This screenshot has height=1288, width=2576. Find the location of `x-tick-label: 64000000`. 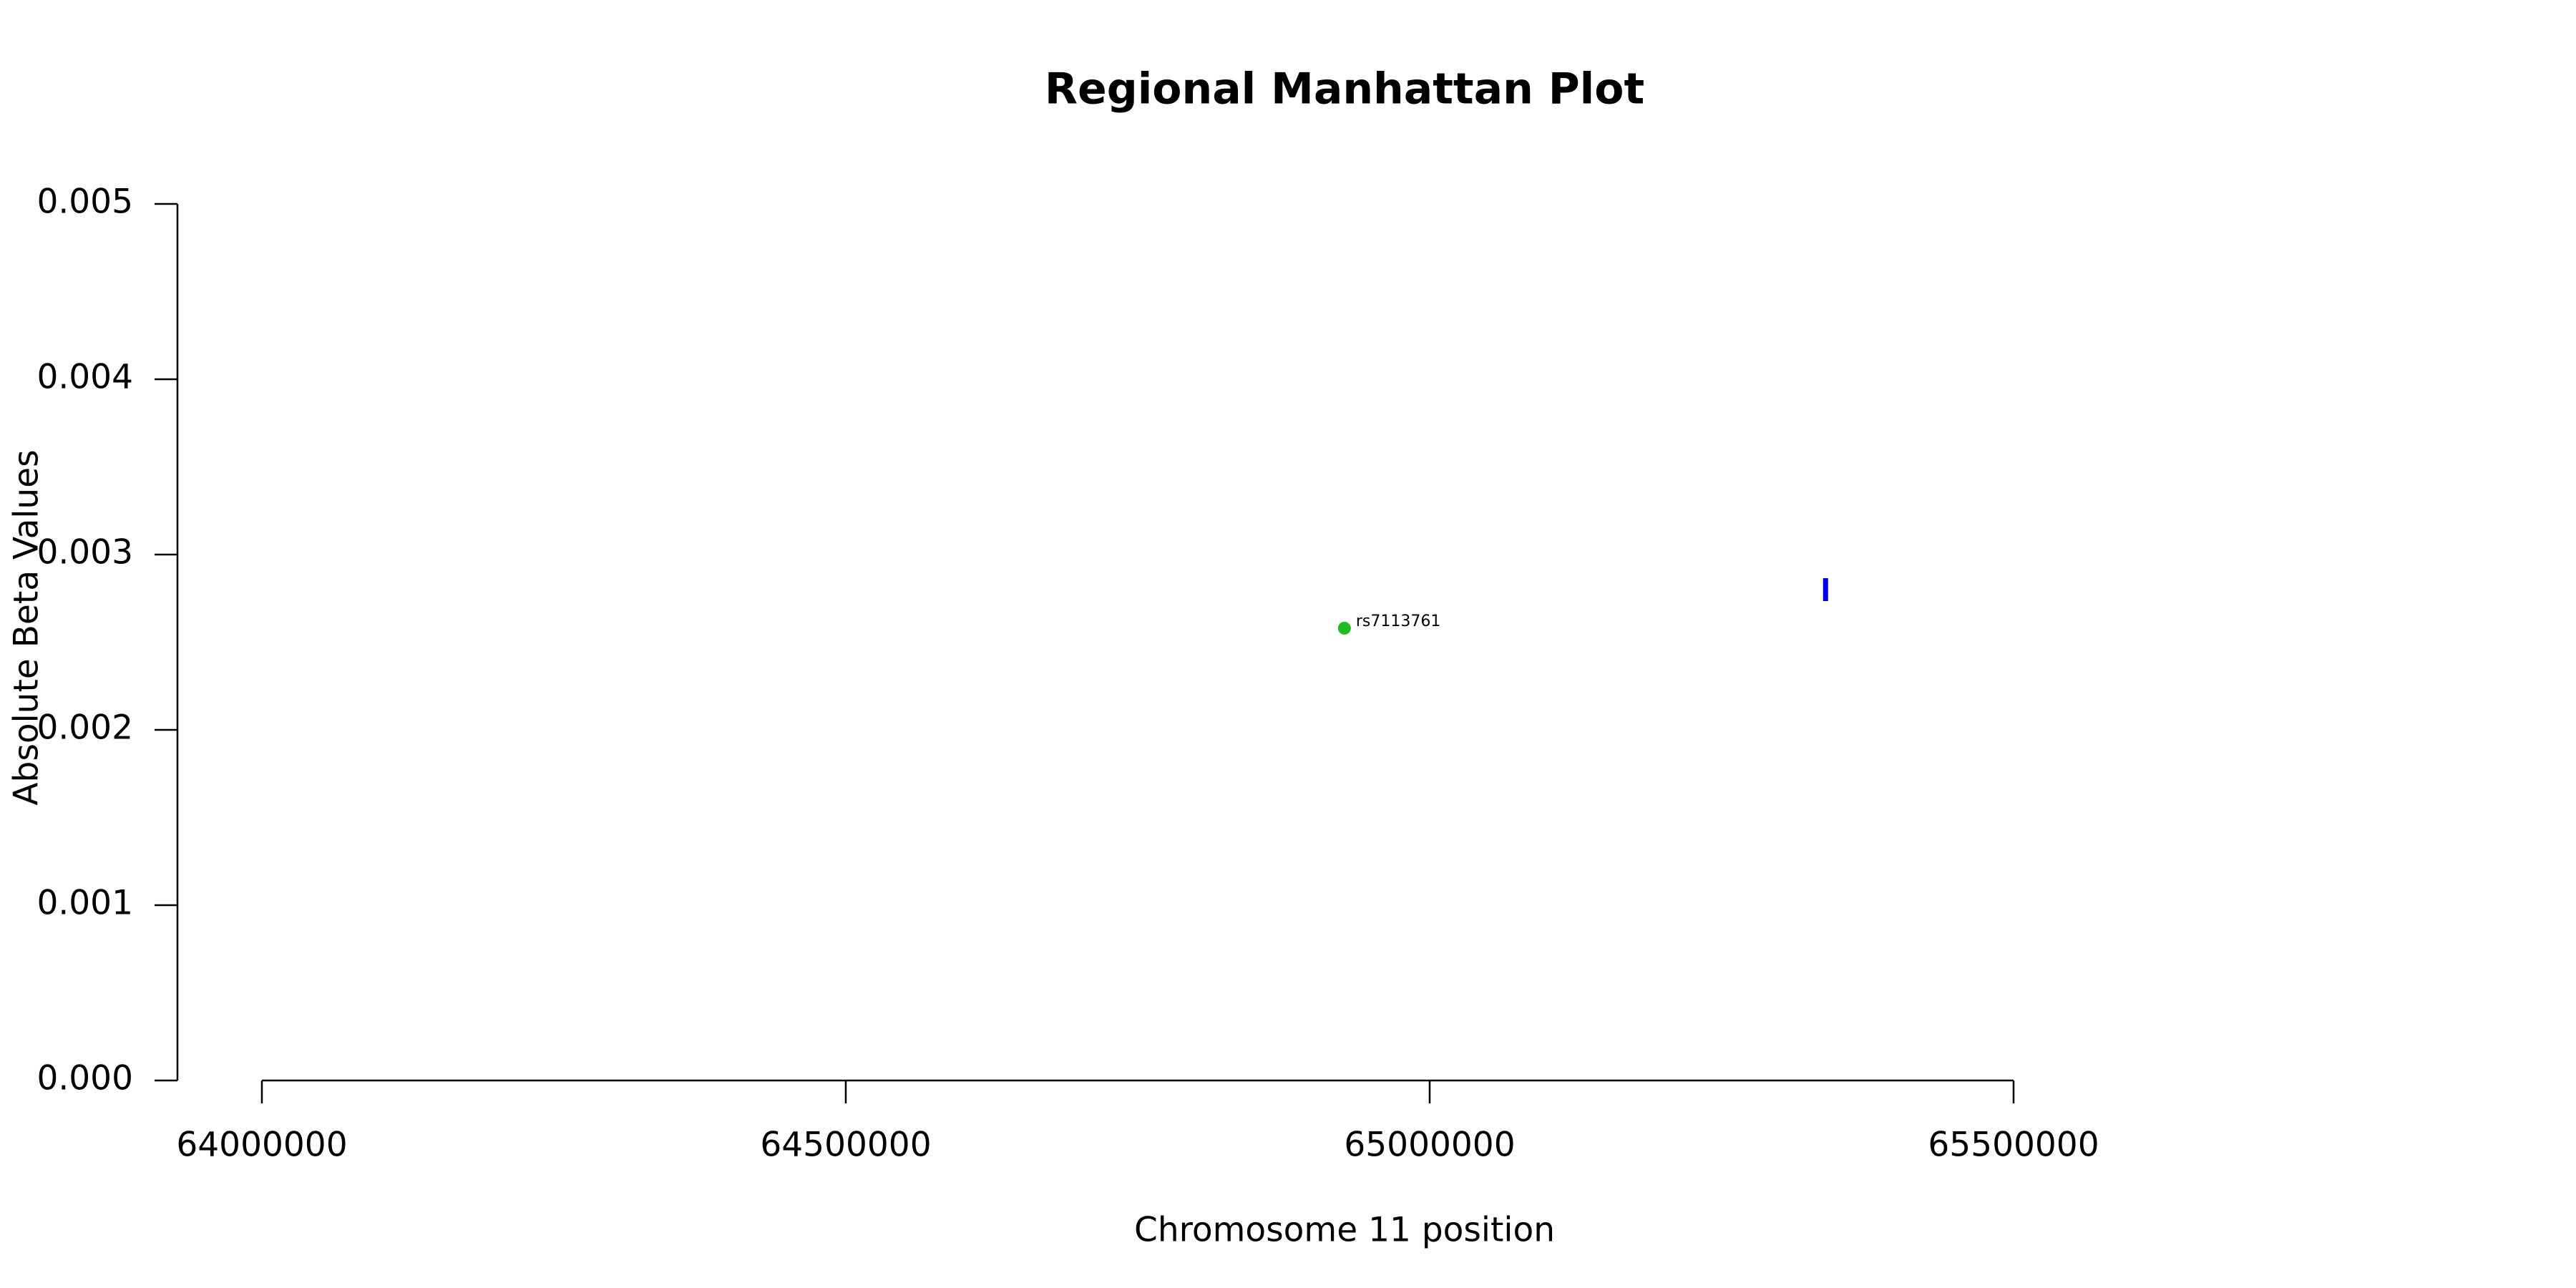

x-tick-label: 64000000 is located at coordinates (261, 1145).